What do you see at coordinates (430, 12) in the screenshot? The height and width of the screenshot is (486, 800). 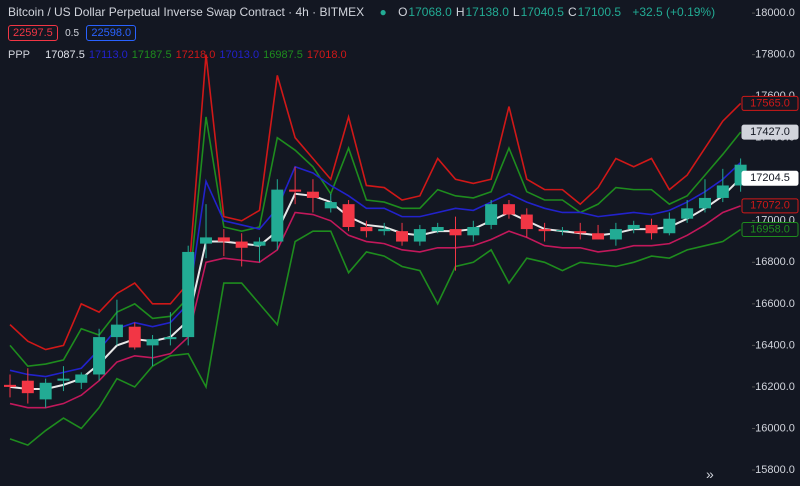 I see `ohlc-value: 17068.0` at bounding box center [430, 12].